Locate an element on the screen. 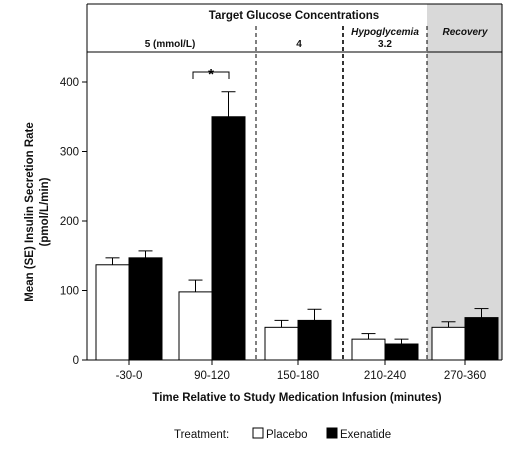 Image resolution: width=521 pixels, height=450 pixels. x-axis-ticks: -30-0 90-120 150-180 210-240 270-360 is located at coordinates (301, 371).